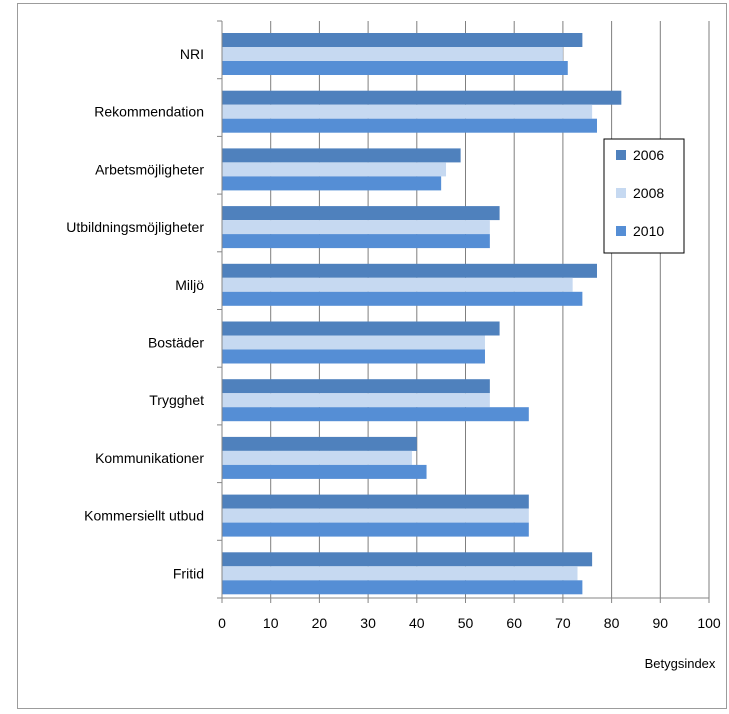 This screenshot has width=729, height=714. I want to click on category-label: Trygghet, so click(176, 400).